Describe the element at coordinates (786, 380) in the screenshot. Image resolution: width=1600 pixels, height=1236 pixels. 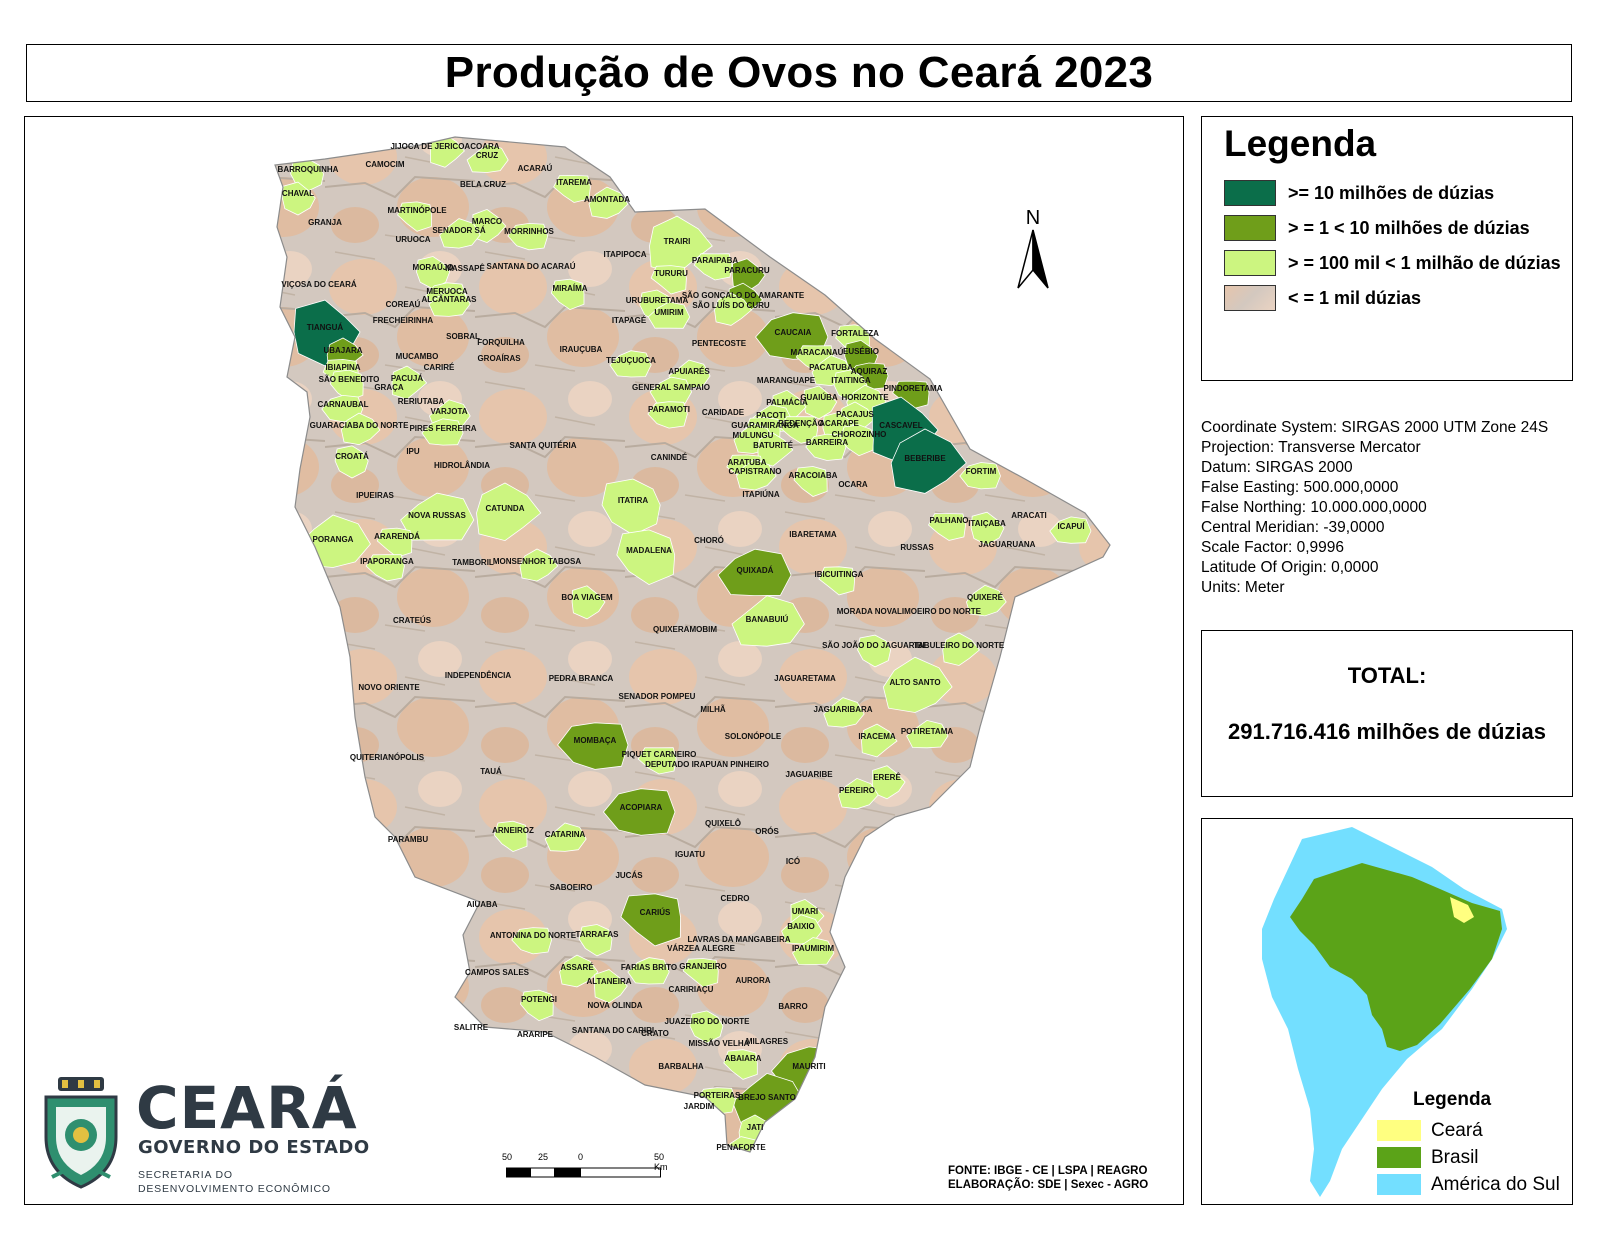
I see `municipality-label: MARANGUAPE` at that location.